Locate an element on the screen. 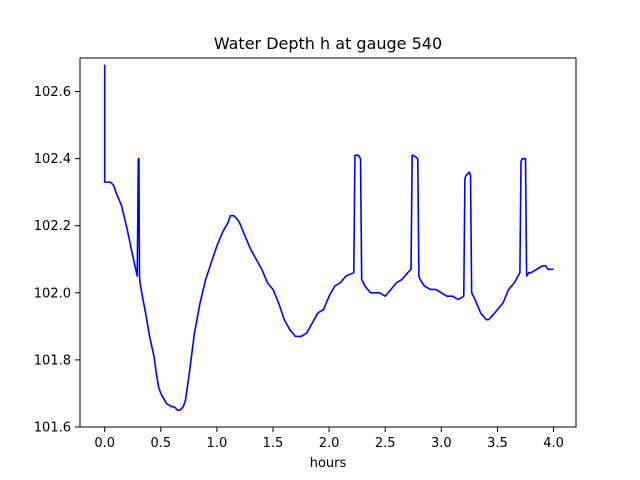  y-tick-label: 101.6 is located at coordinates (52, 428).